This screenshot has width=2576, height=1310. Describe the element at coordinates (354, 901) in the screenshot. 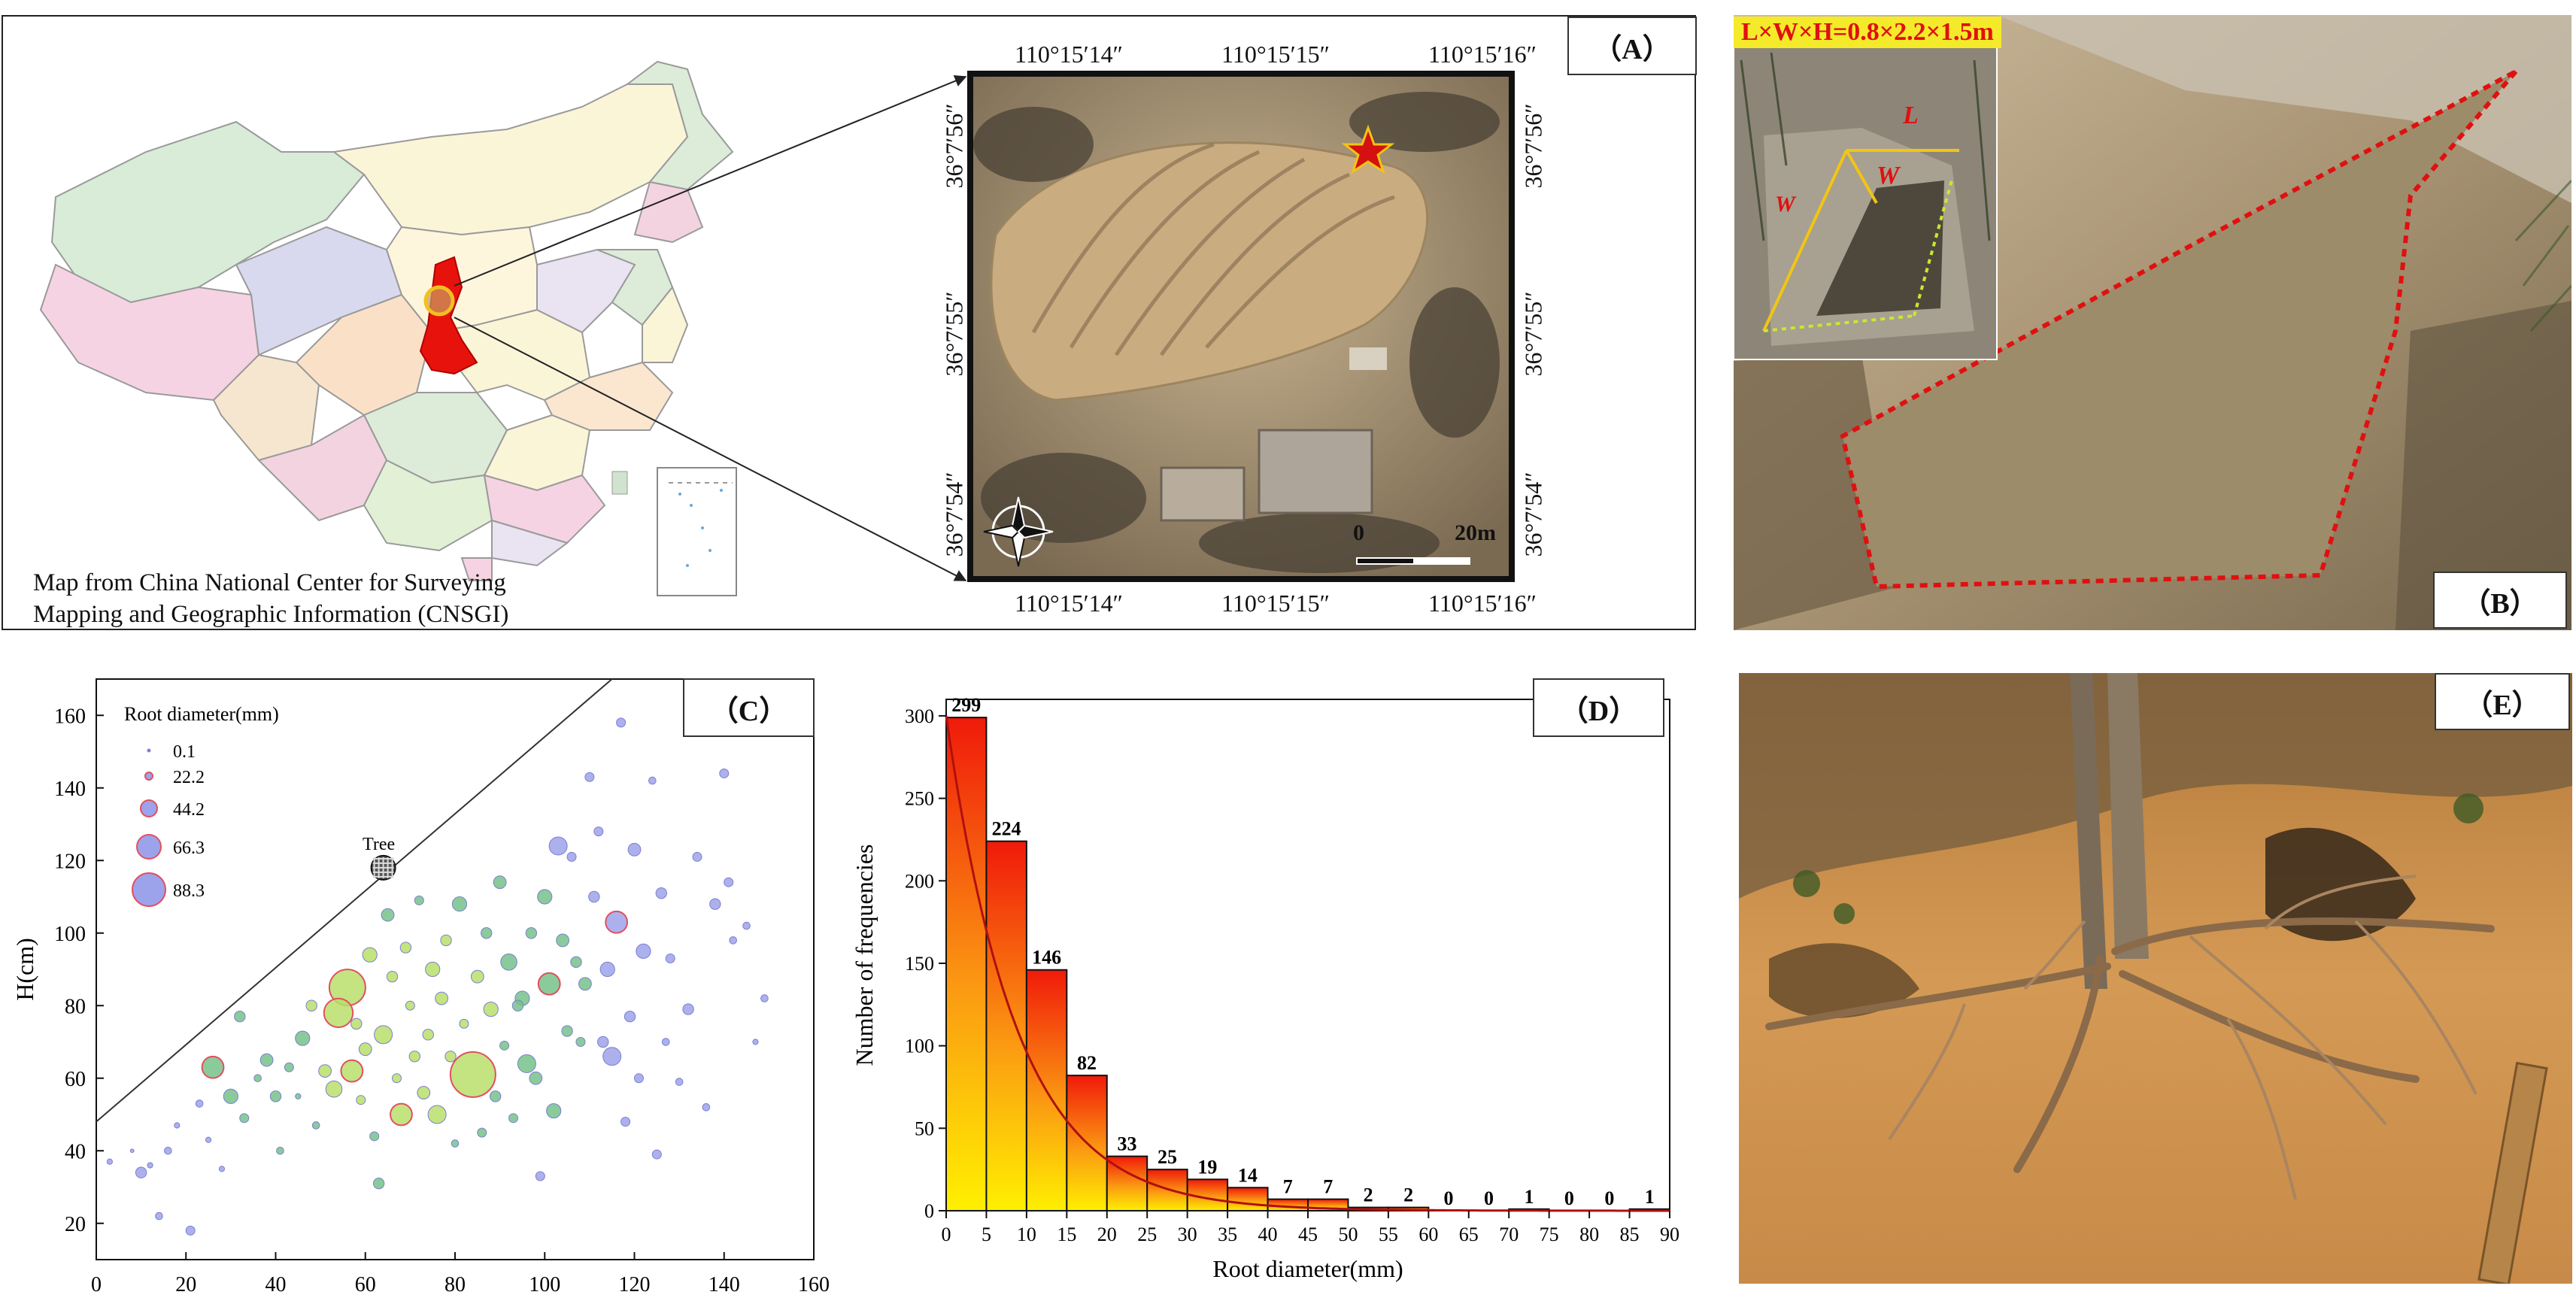

I see `tree-boundary-line` at that location.